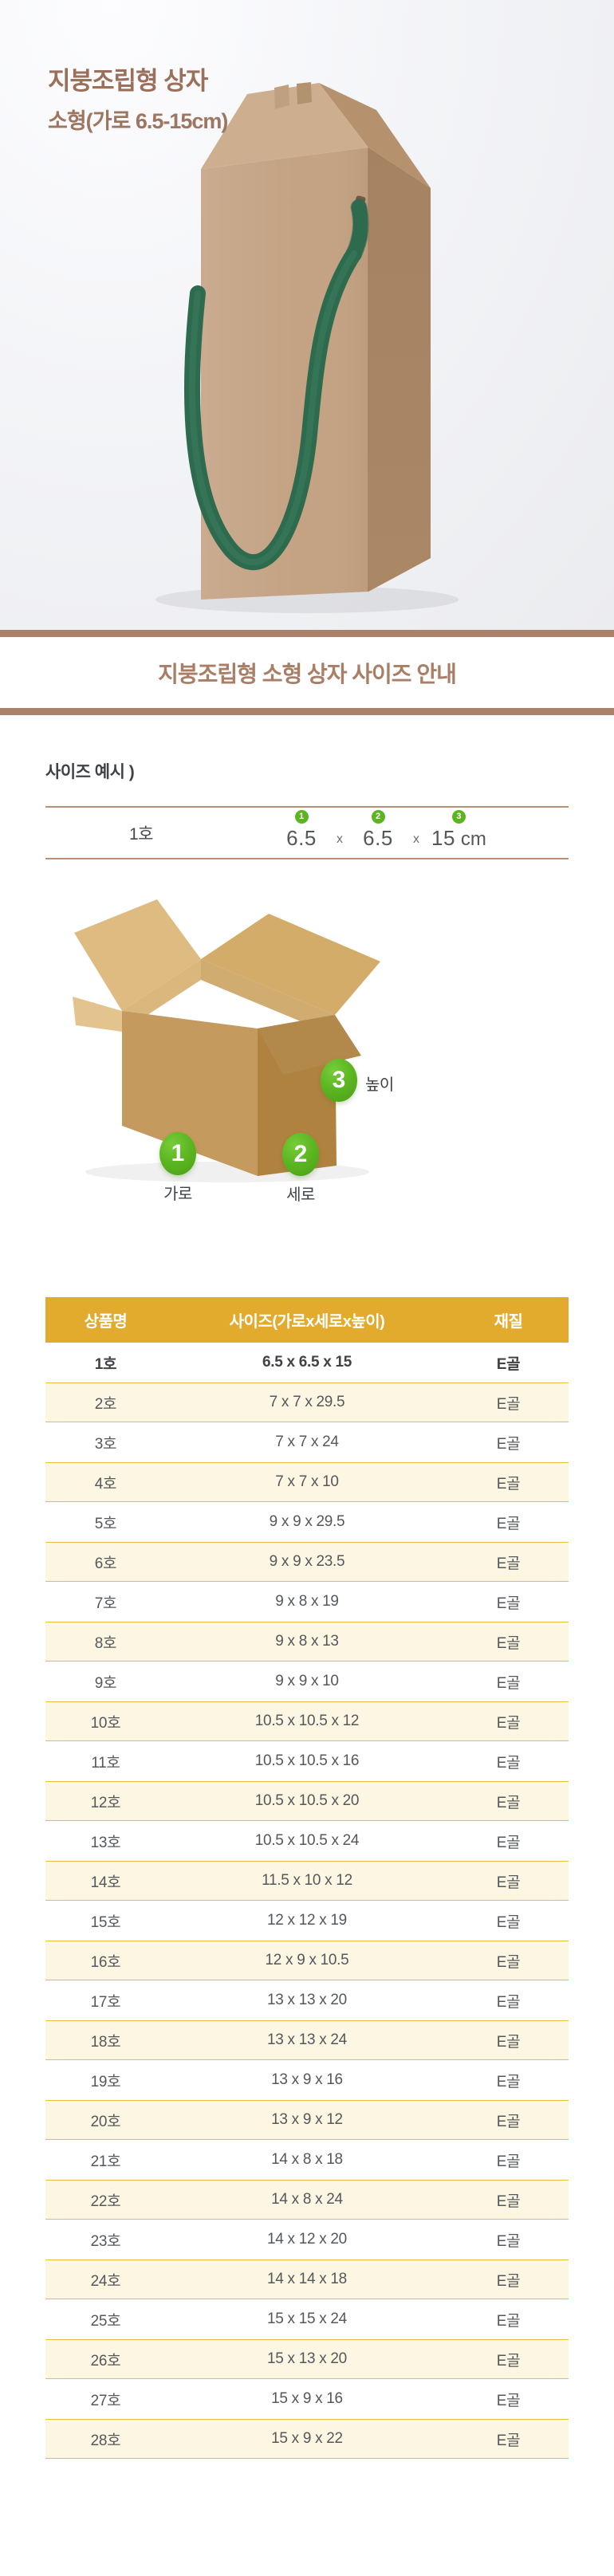 The image size is (614, 2576). I want to click on badge-3-icon: 3, so click(458, 817).